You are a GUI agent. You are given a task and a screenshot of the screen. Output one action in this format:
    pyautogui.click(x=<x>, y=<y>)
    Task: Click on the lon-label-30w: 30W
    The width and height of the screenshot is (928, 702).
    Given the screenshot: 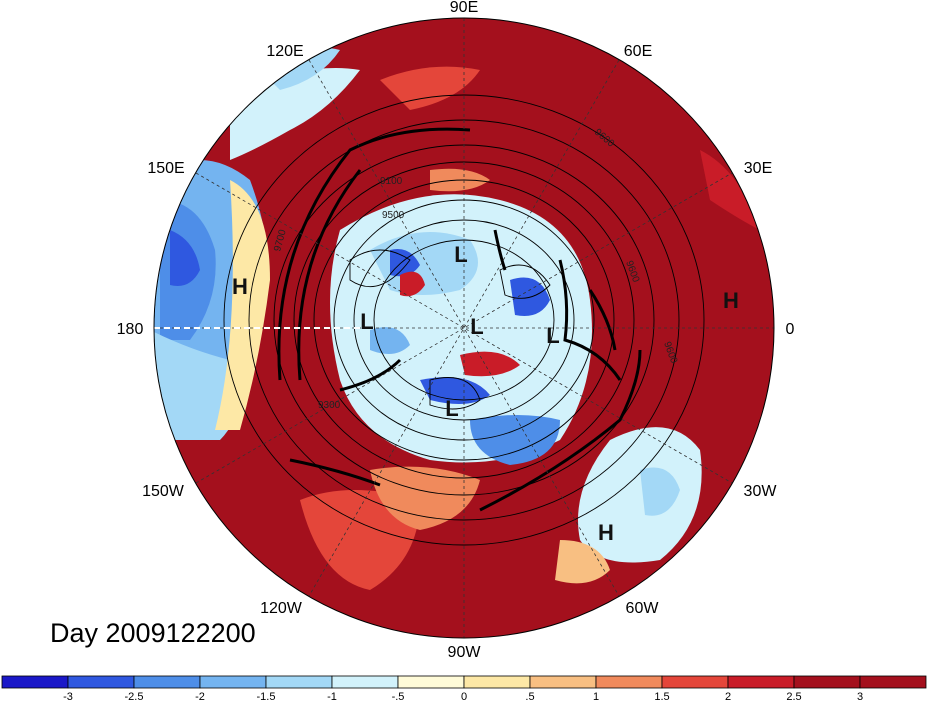 What is the action you would take?
    pyautogui.click(x=761, y=491)
    